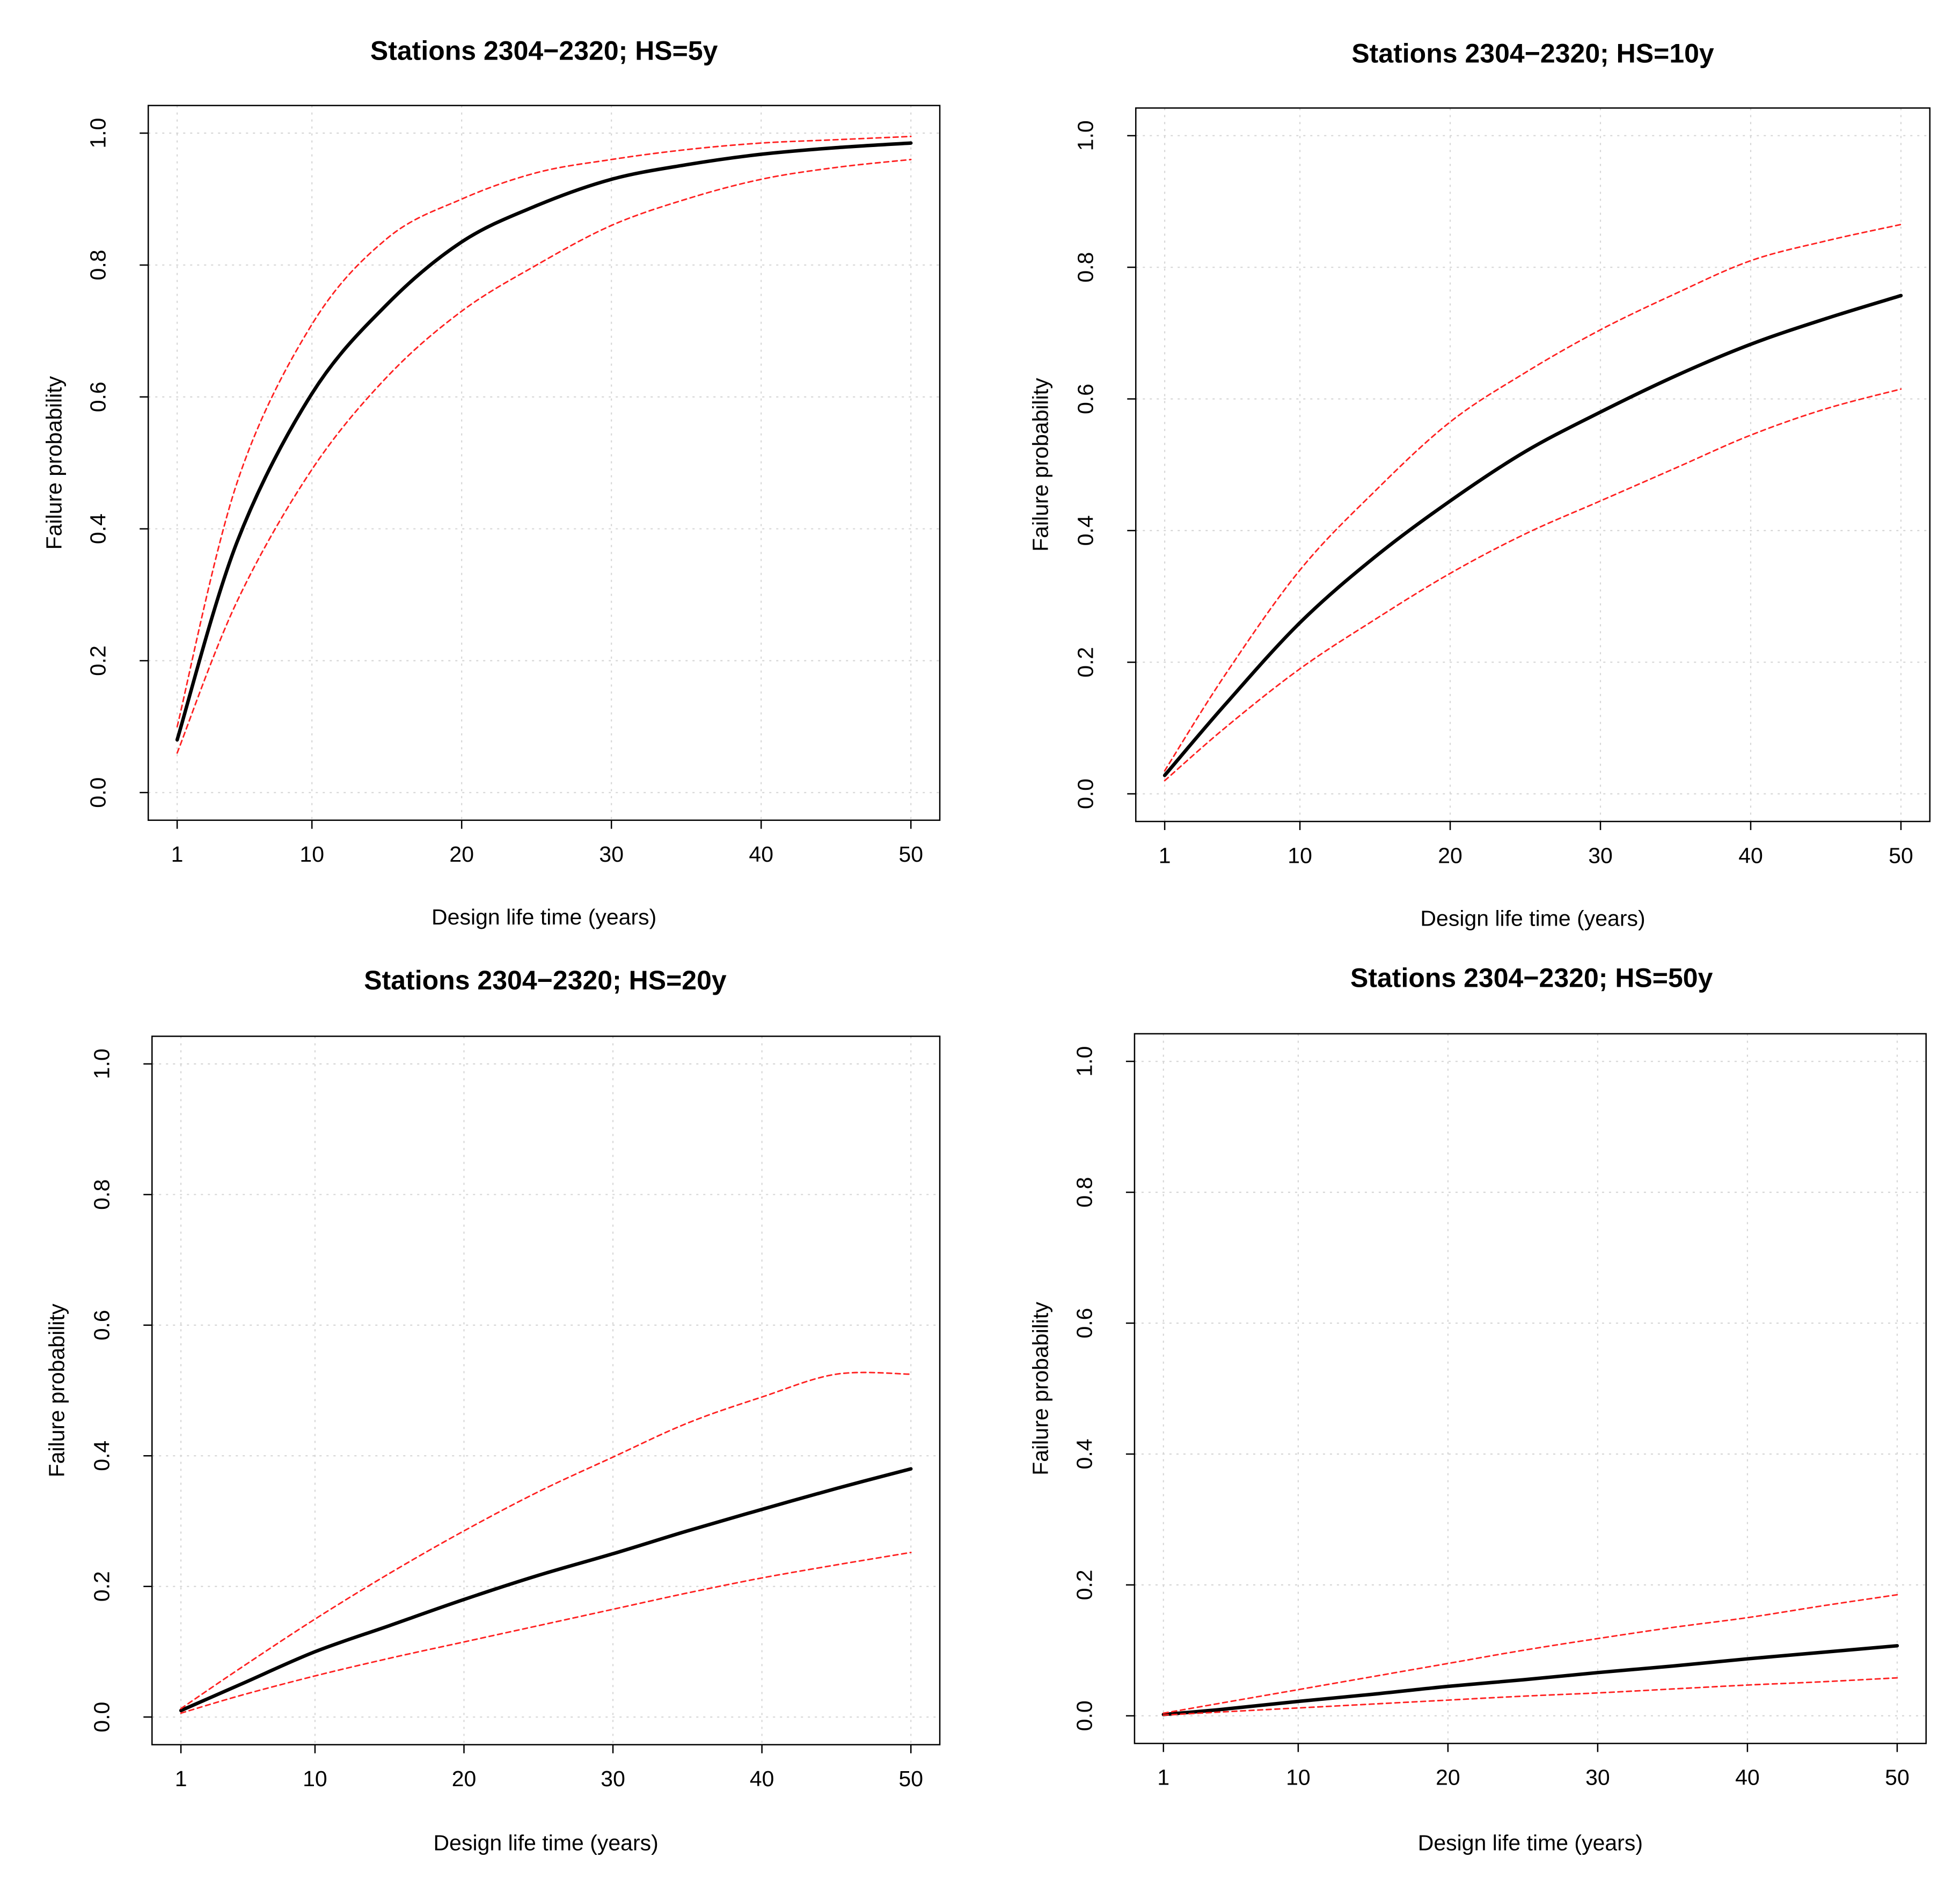  Describe the element at coordinates (1531, 978) in the screenshot. I see `chart-title: Stations 2304−2320; HS=50y` at that location.